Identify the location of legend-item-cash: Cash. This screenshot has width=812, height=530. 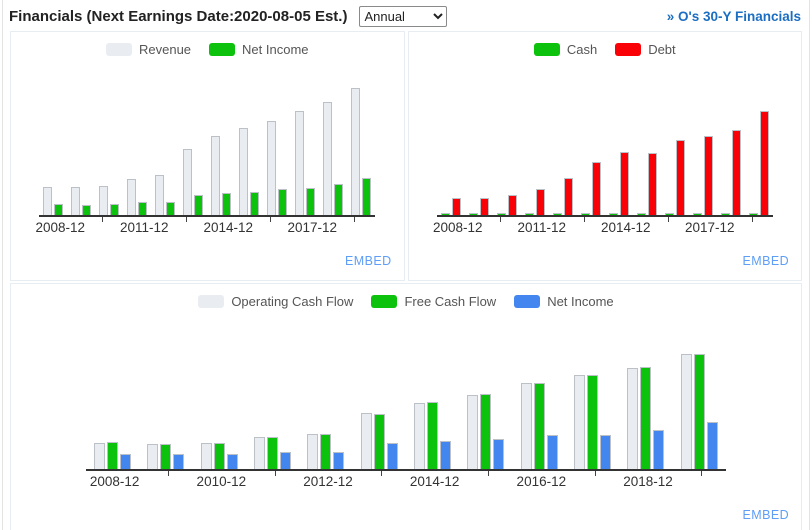
(565, 49).